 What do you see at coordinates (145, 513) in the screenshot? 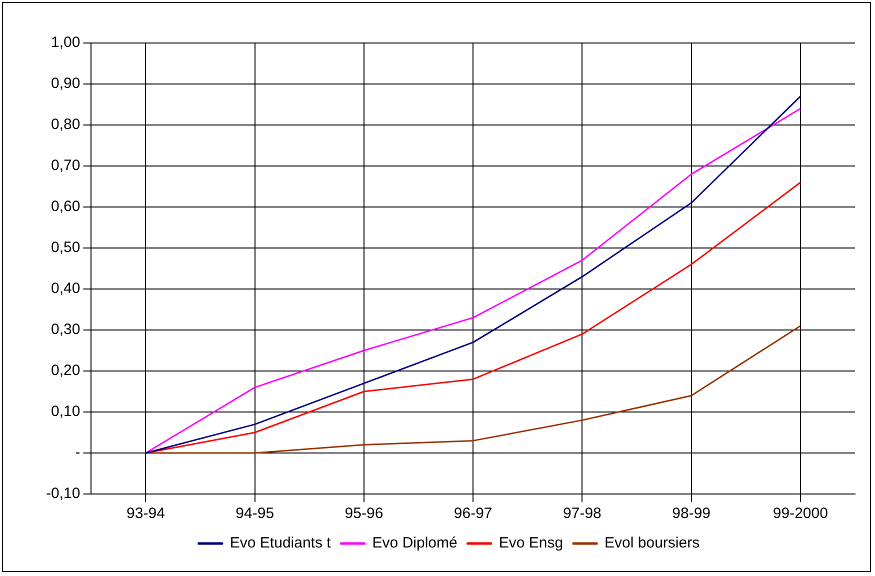
I see `x-tick-label: 93-94` at bounding box center [145, 513].